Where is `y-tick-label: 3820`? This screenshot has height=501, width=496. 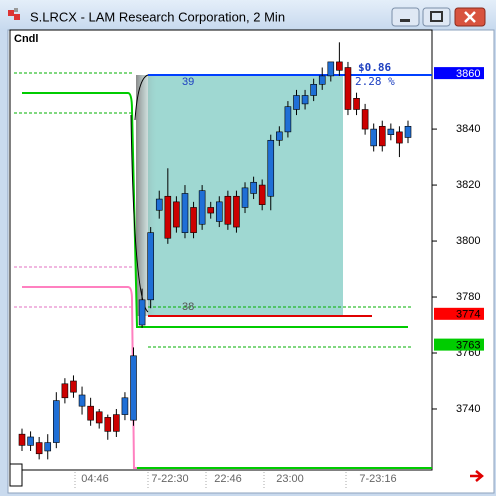
y-tick-label: 3820 is located at coordinates (468, 185).